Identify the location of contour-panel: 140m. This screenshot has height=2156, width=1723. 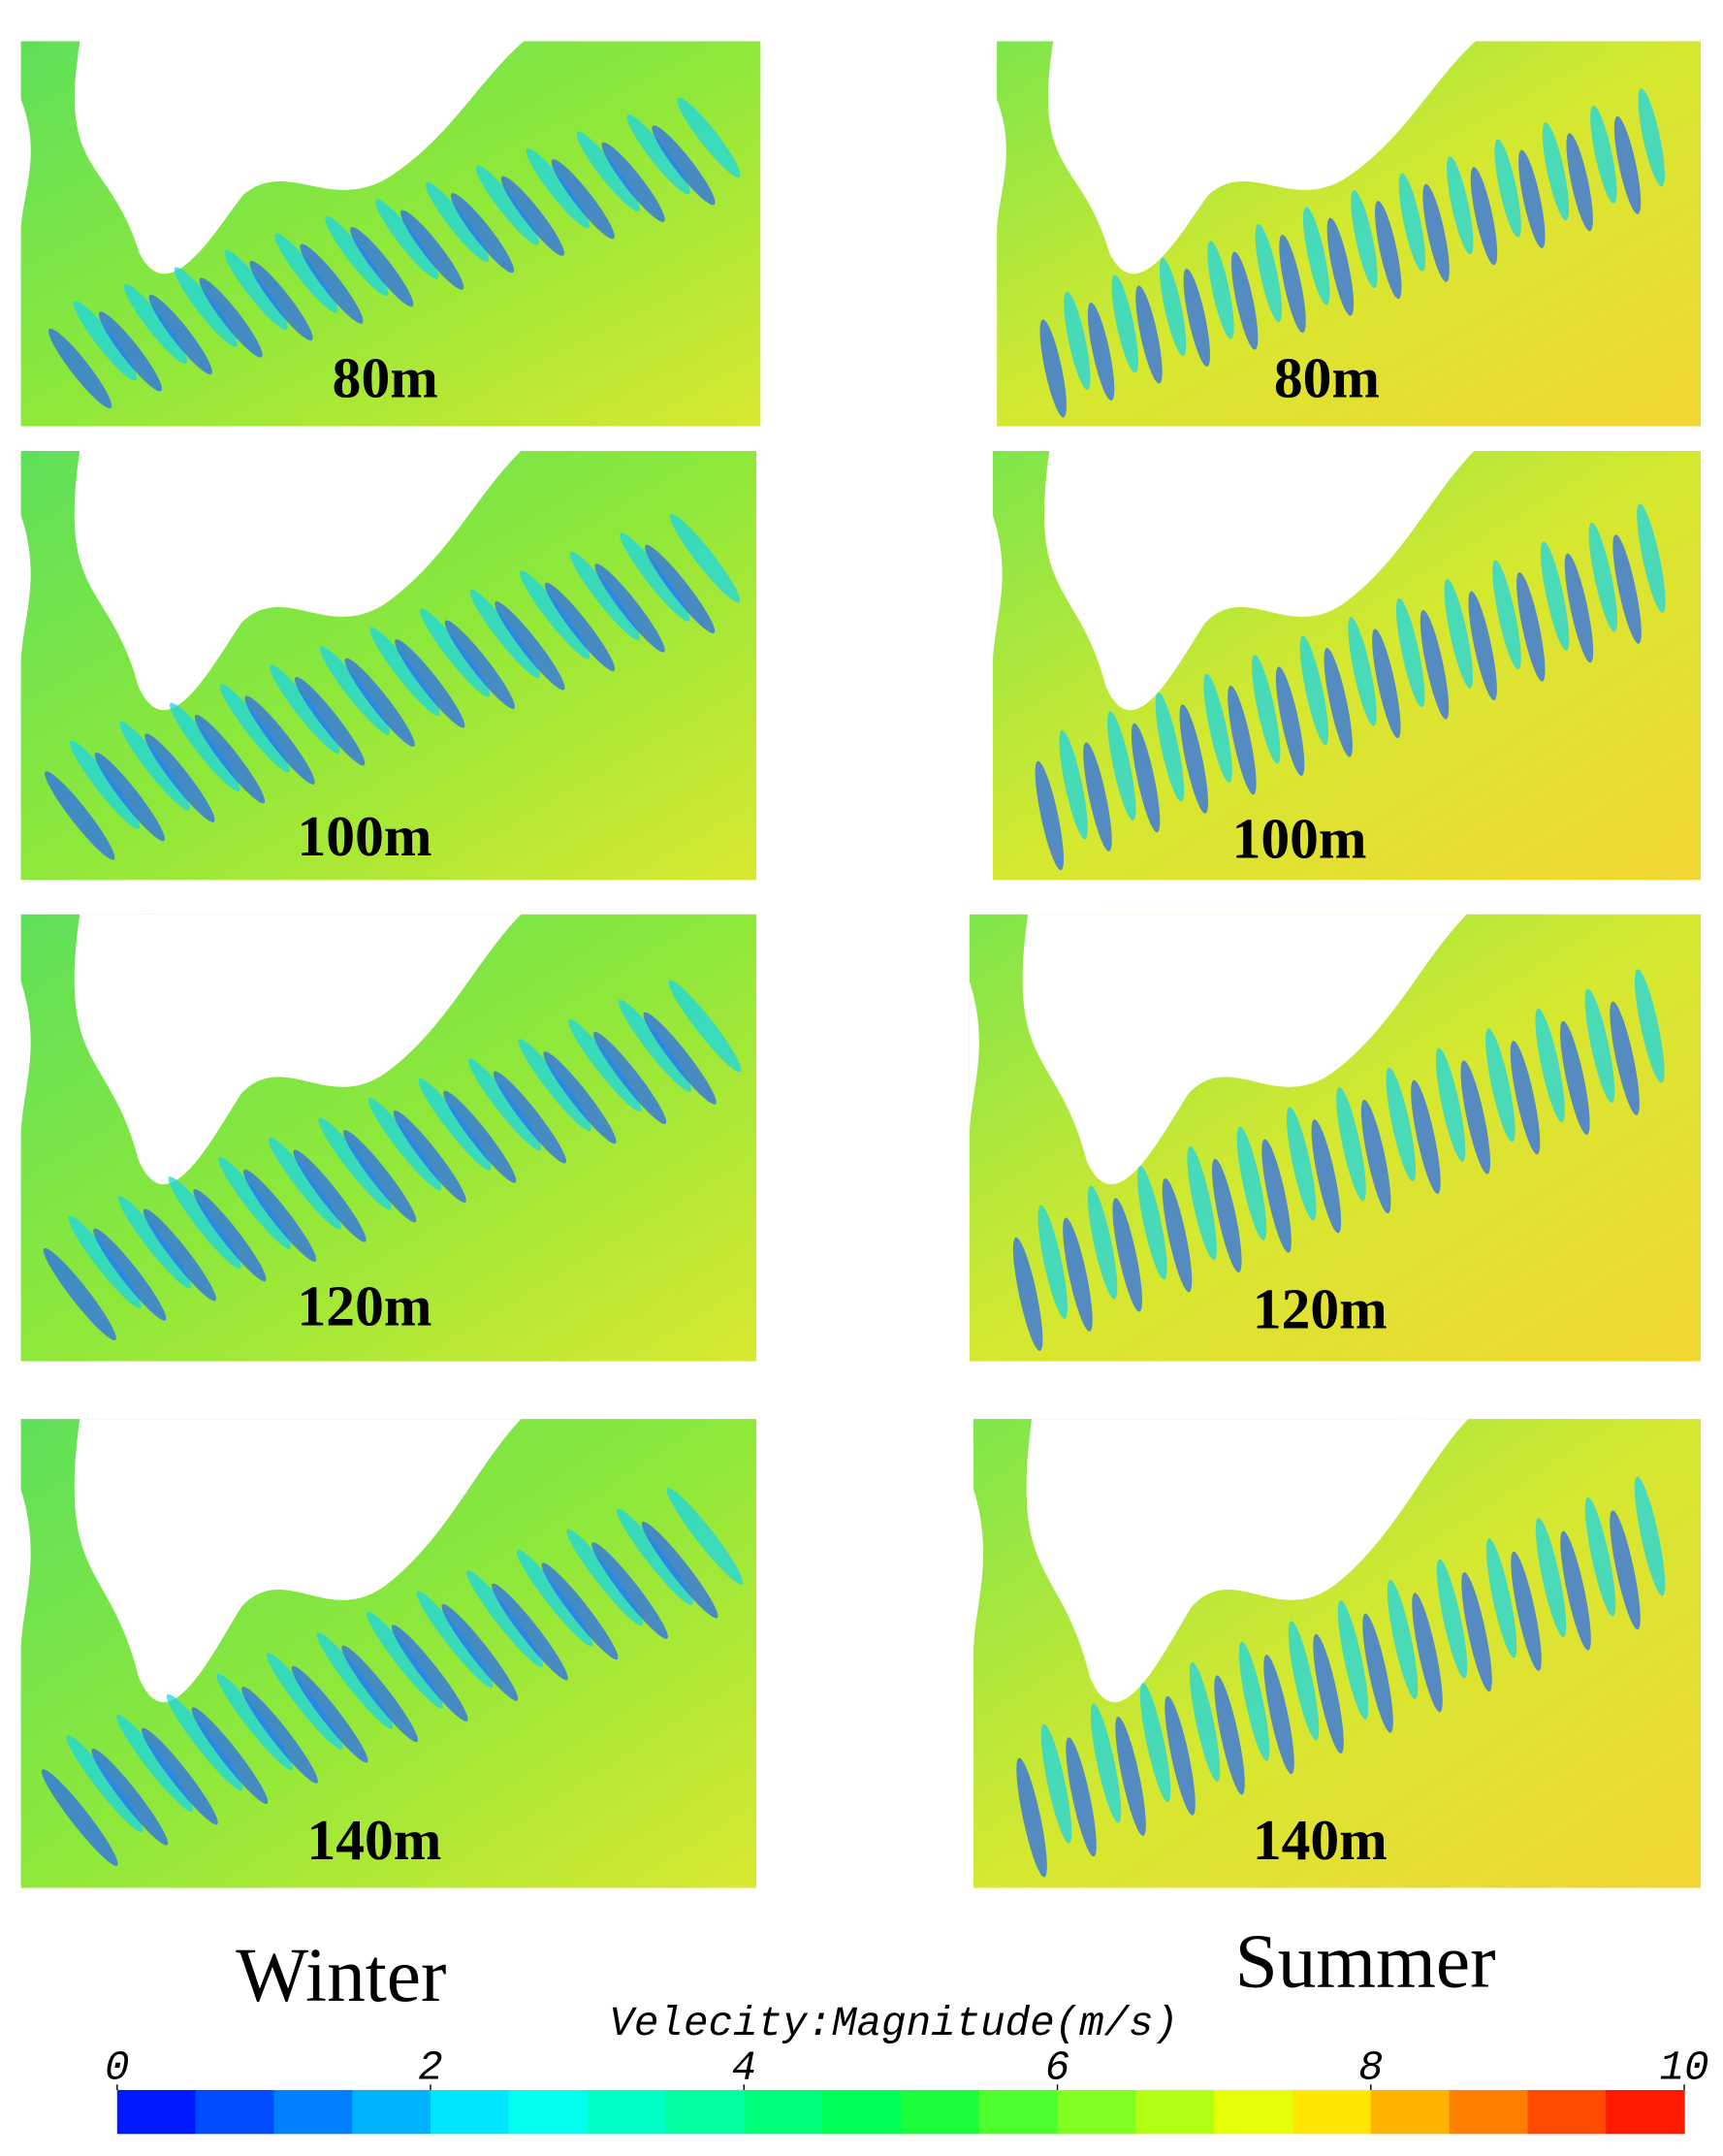
(388, 1653).